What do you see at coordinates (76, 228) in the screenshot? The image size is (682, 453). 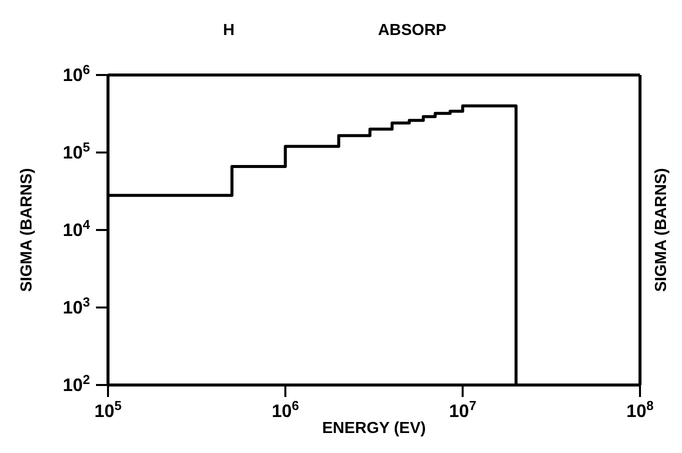 I see `y-tick-label: 10$^{4}$` at bounding box center [76, 228].